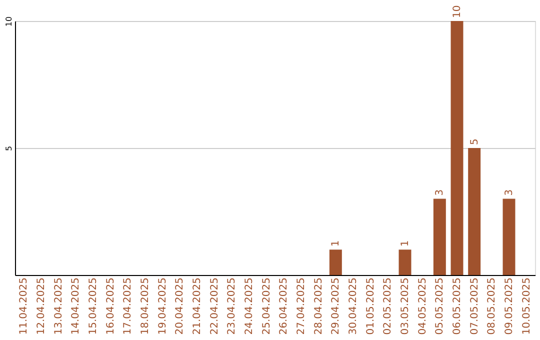 The image size is (540, 340). Describe the element at coordinates (58, 306) in the screenshot. I see `x-tick-label: 13.04.2025` at that location.